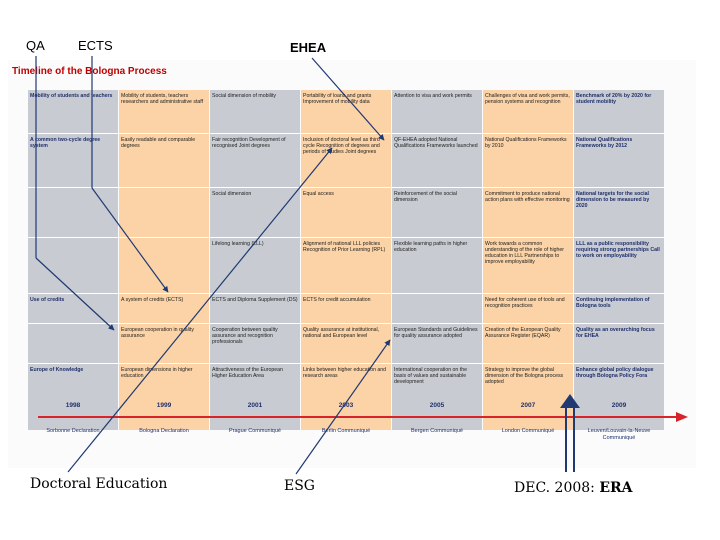 The image size is (720, 540). I want to click on timeline-column-1998, so click(73, 260).